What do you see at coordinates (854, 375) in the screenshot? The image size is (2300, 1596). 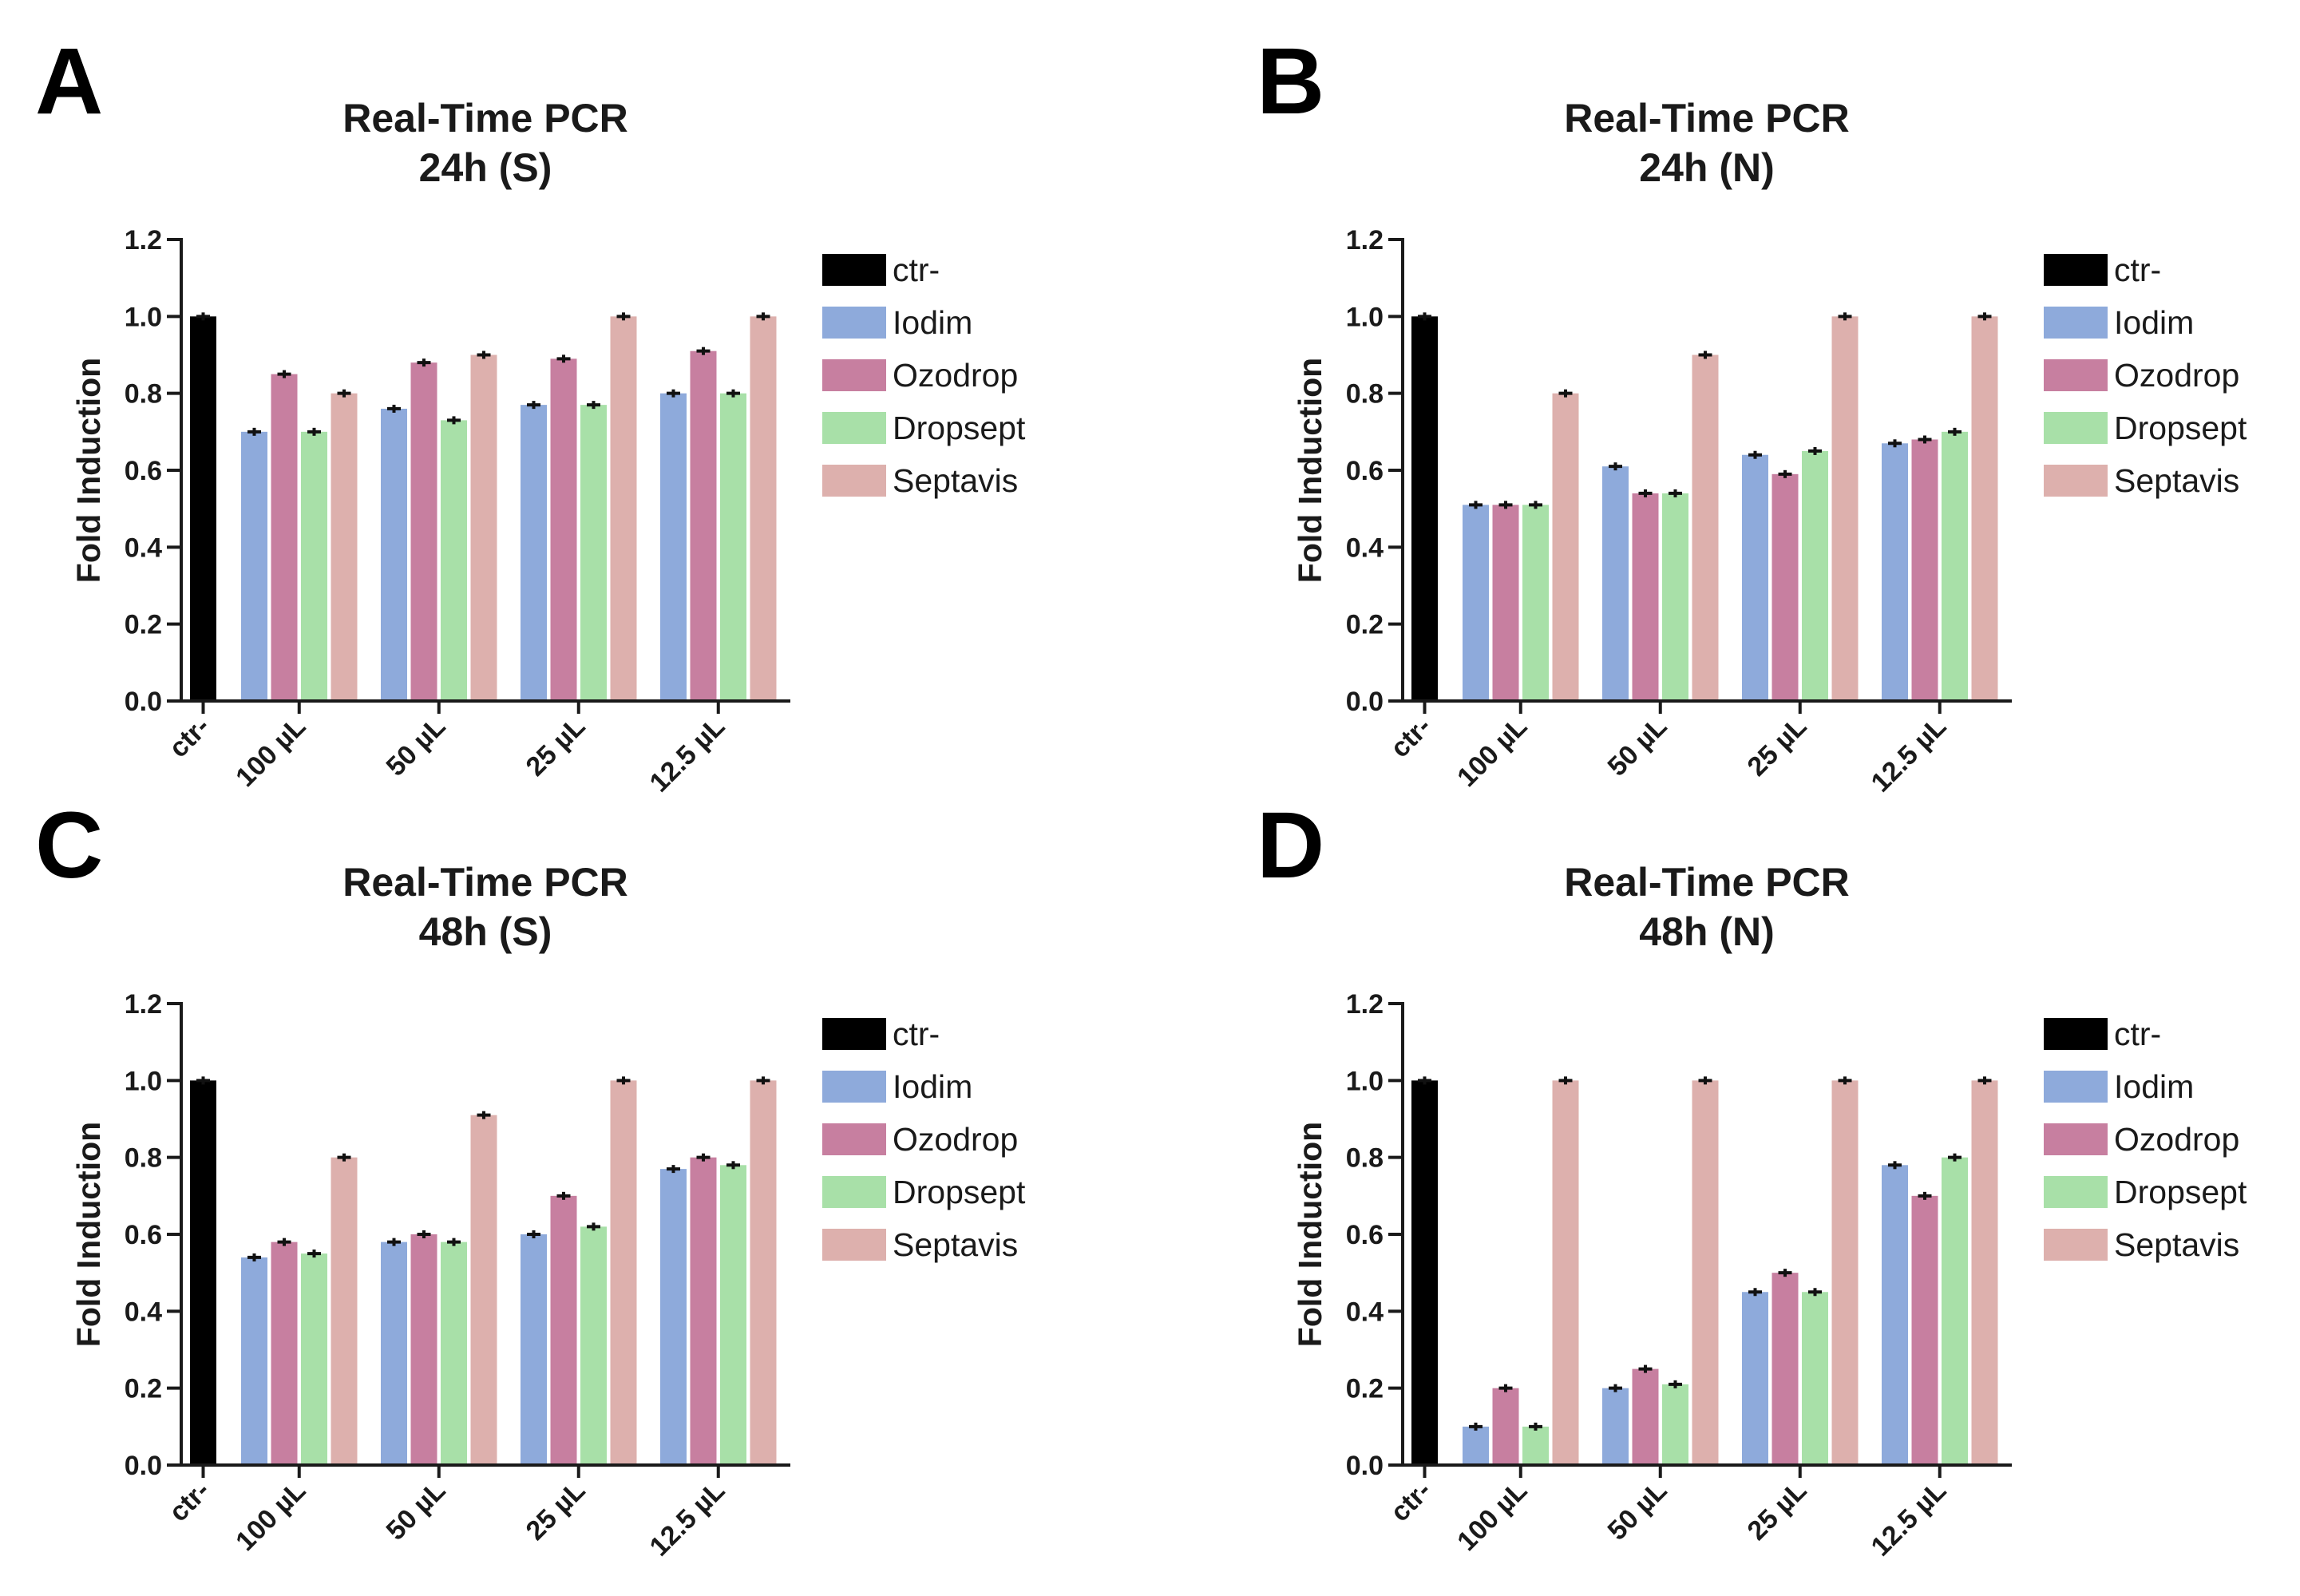 I see `legend-swatch-ozodrop` at bounding box center [854, 375].